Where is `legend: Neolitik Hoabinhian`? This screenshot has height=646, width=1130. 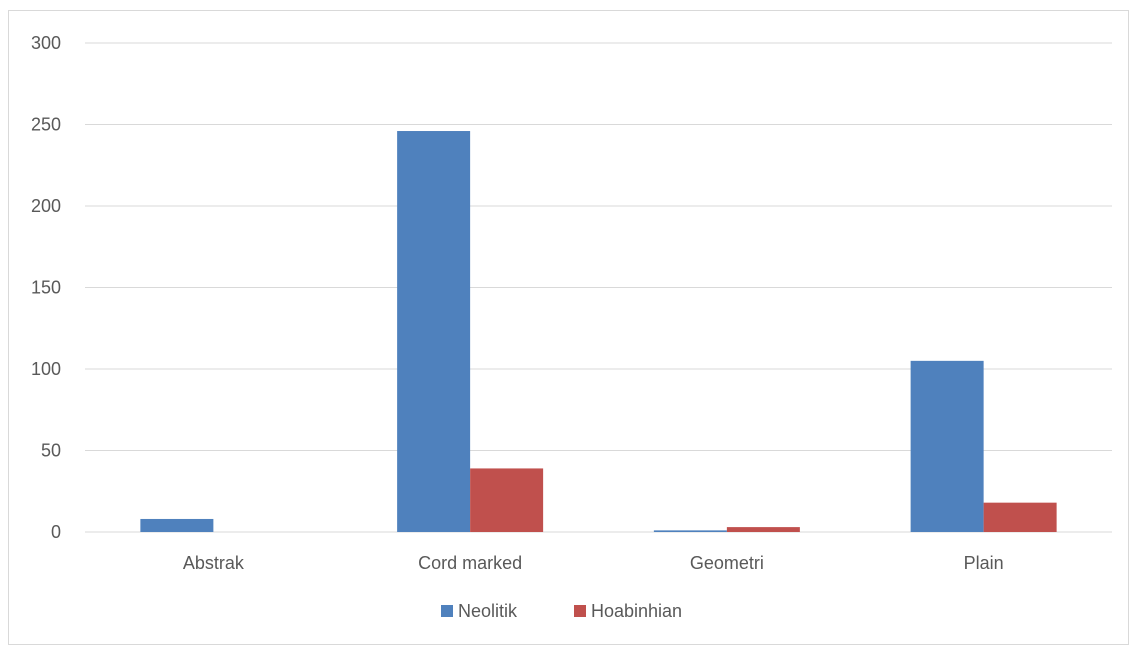
legend: Neolitik Hoabinhian is located at coordinates (561, 611).